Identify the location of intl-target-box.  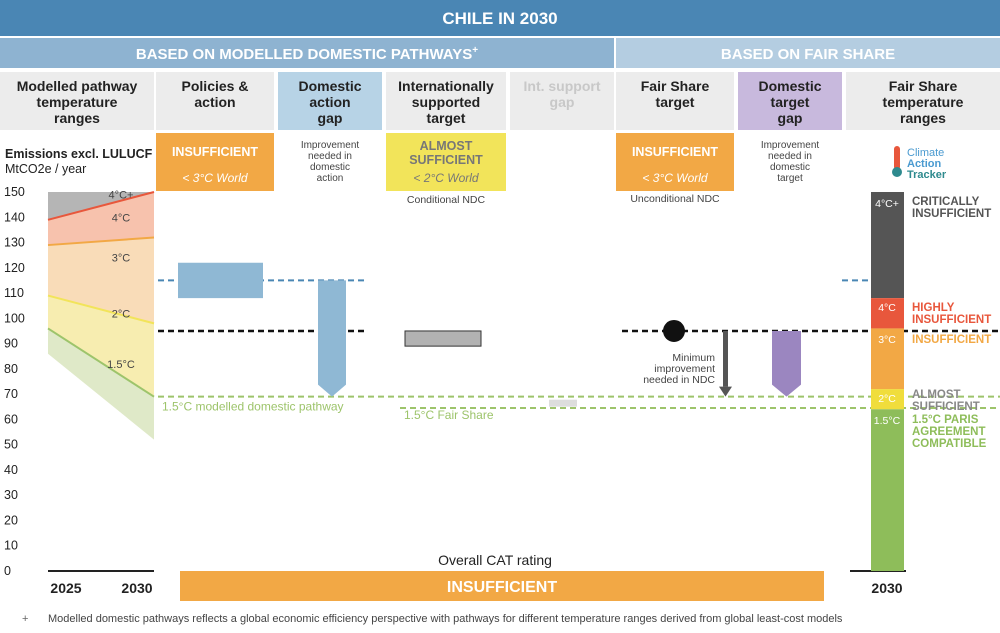
(443, 338).